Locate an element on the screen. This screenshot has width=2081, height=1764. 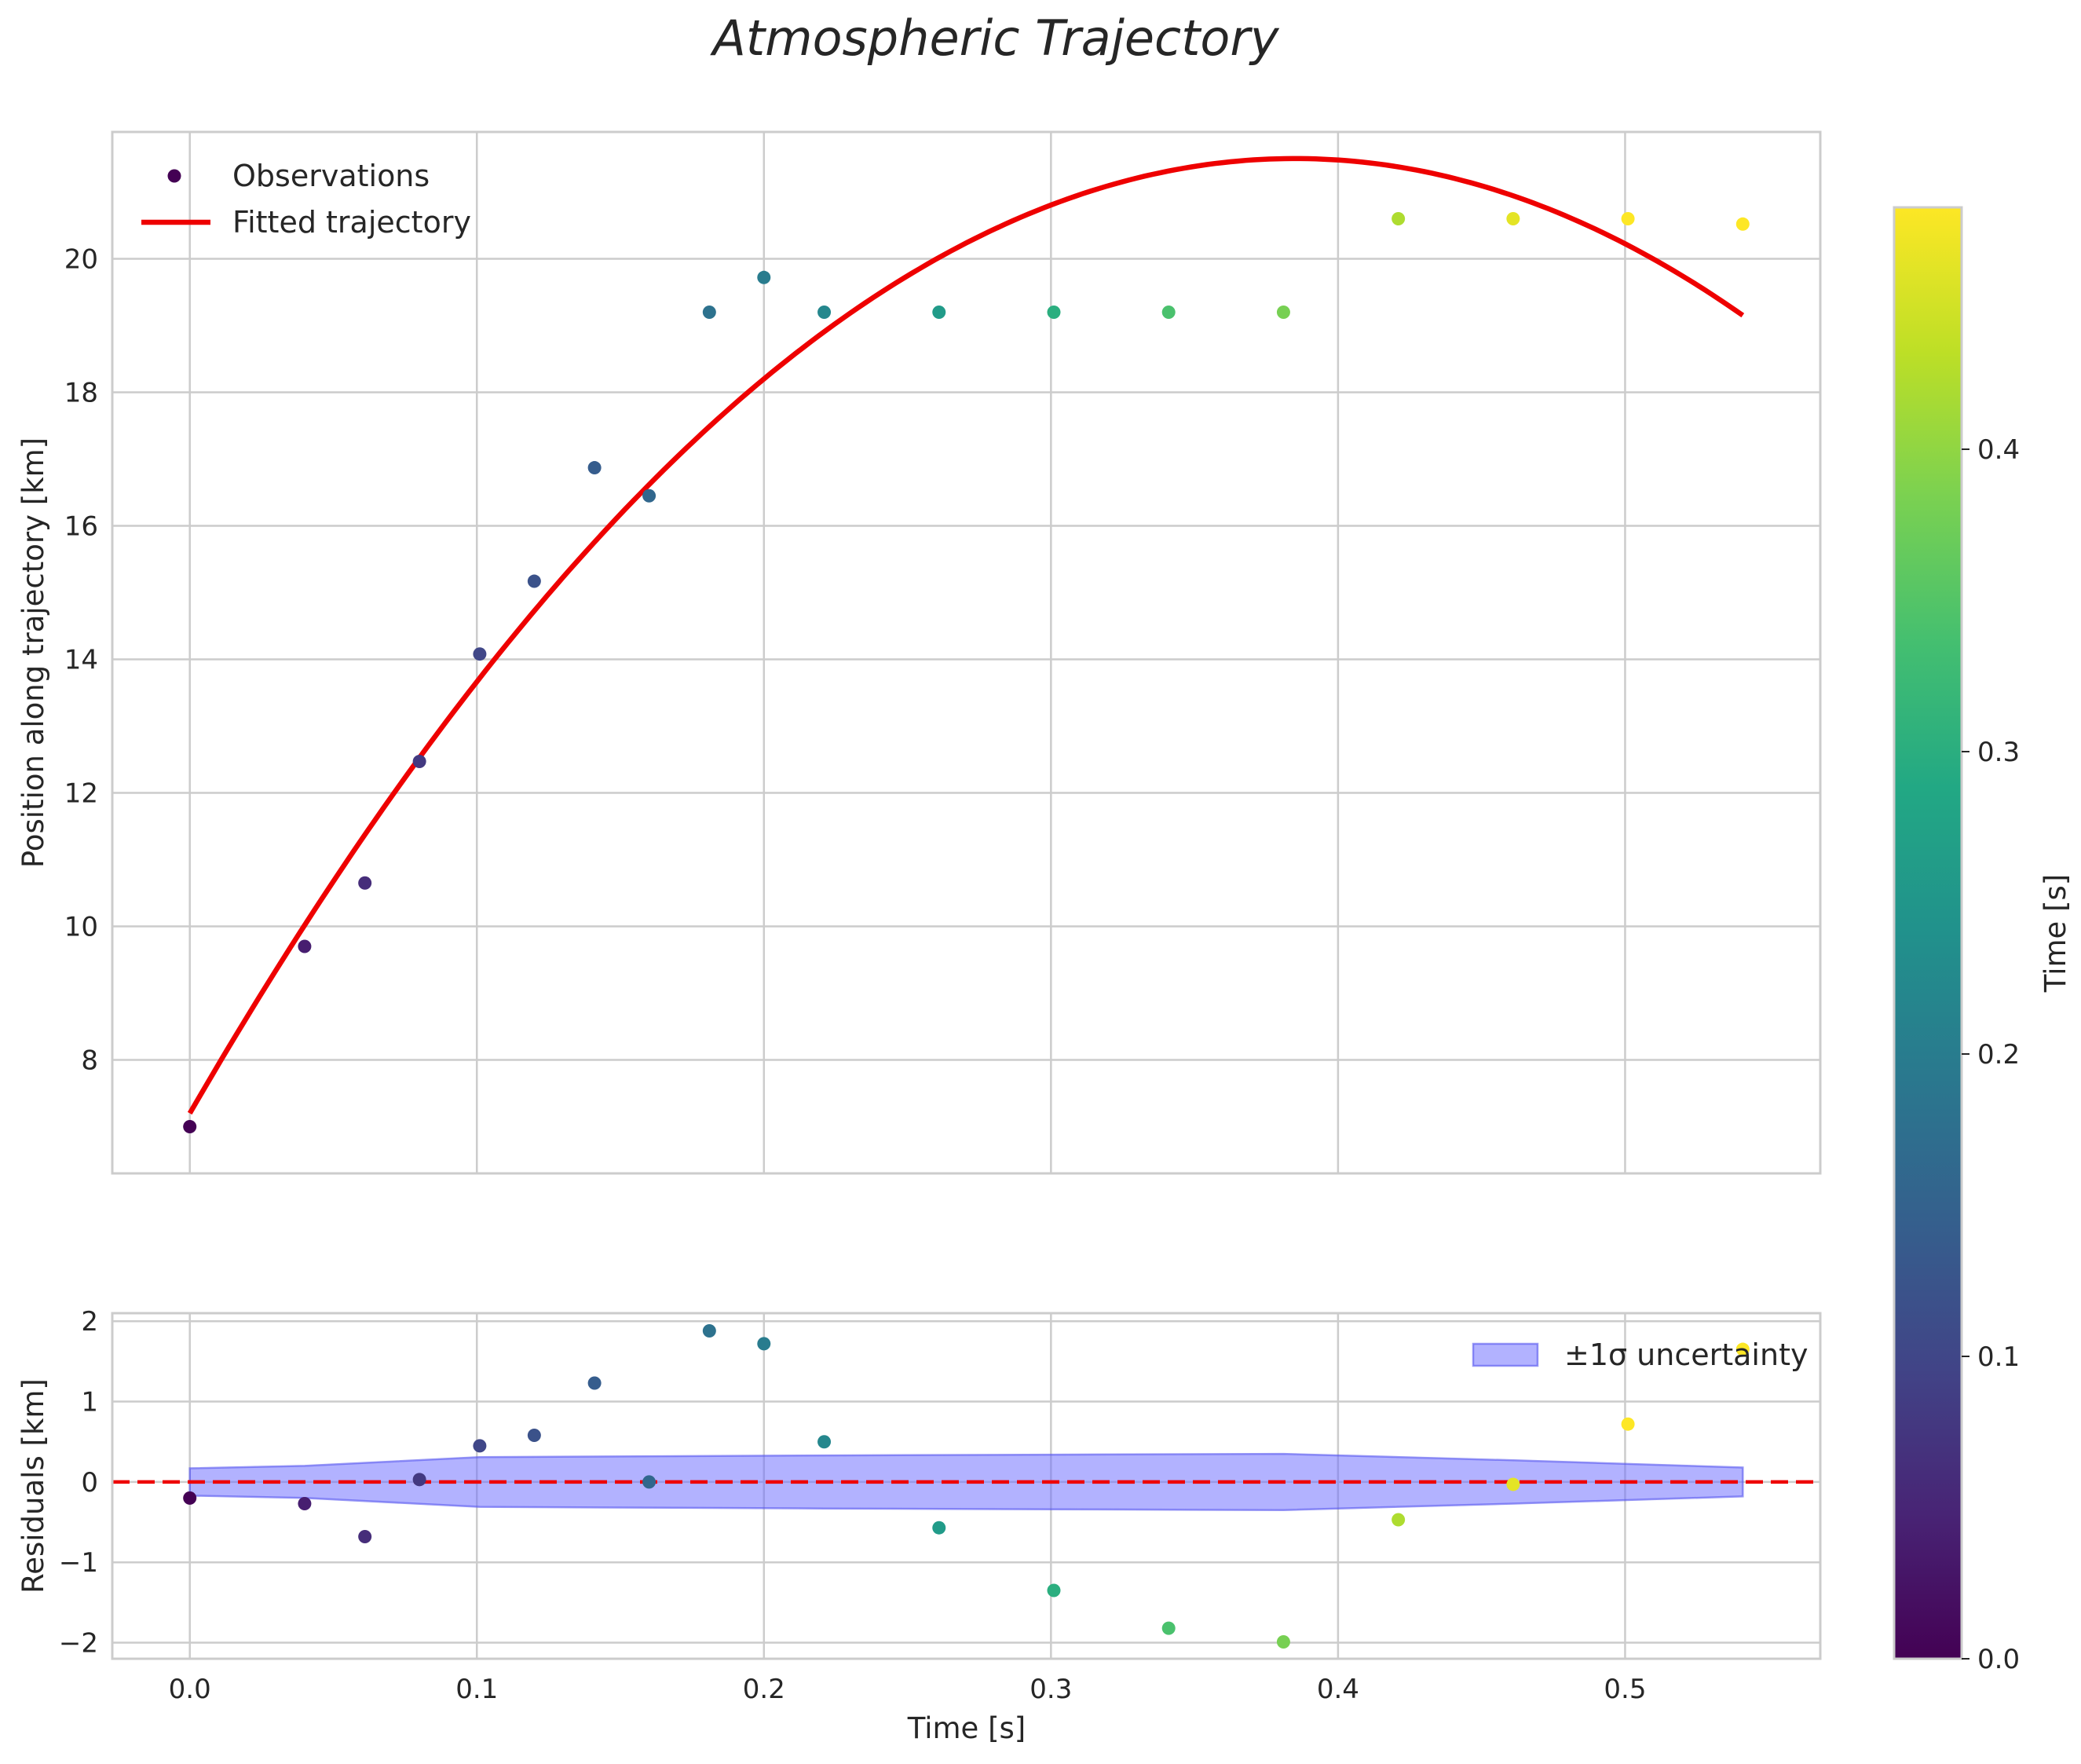
colorbar-gradient is located at coordinates (1928, 933).